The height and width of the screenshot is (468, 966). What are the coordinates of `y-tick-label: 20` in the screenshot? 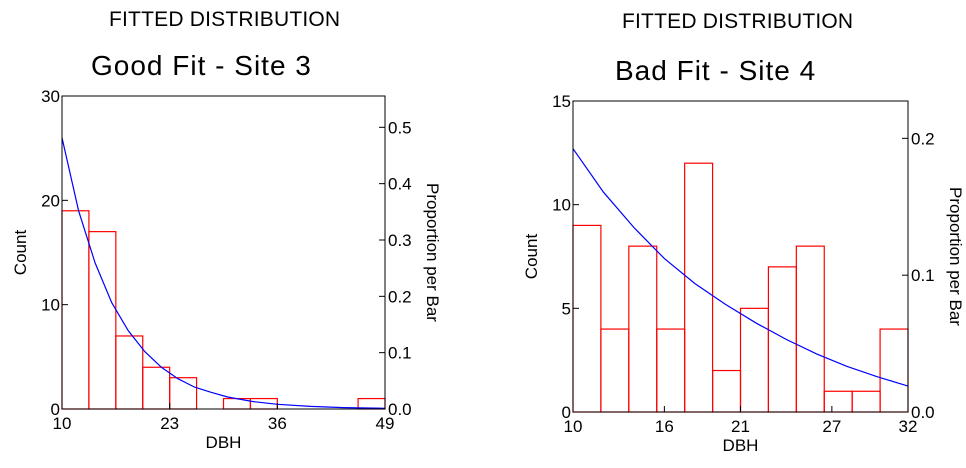 It's located at (50, 200).